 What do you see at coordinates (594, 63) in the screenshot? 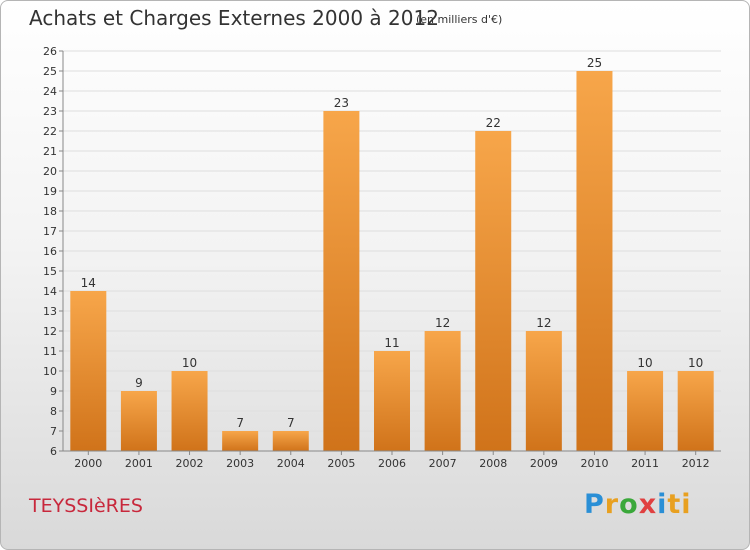
I see `bar-value-label: 25` at bounding box center [594, 63].